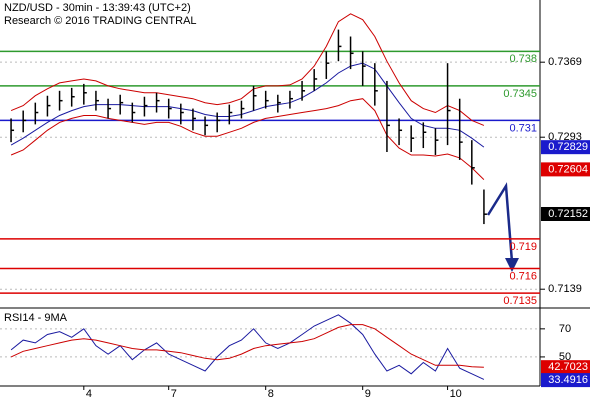 The image size is (590, 400). I want to click on y-tick-label: 50, so click(565, 357).